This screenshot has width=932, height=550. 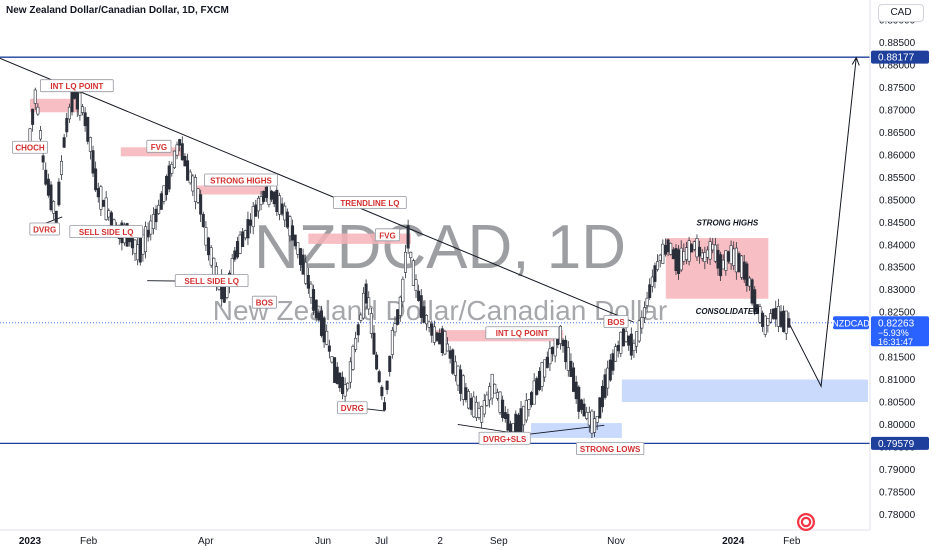 I want to click on annotation-label: STRONG LOWS, so click(x=610, y=449).